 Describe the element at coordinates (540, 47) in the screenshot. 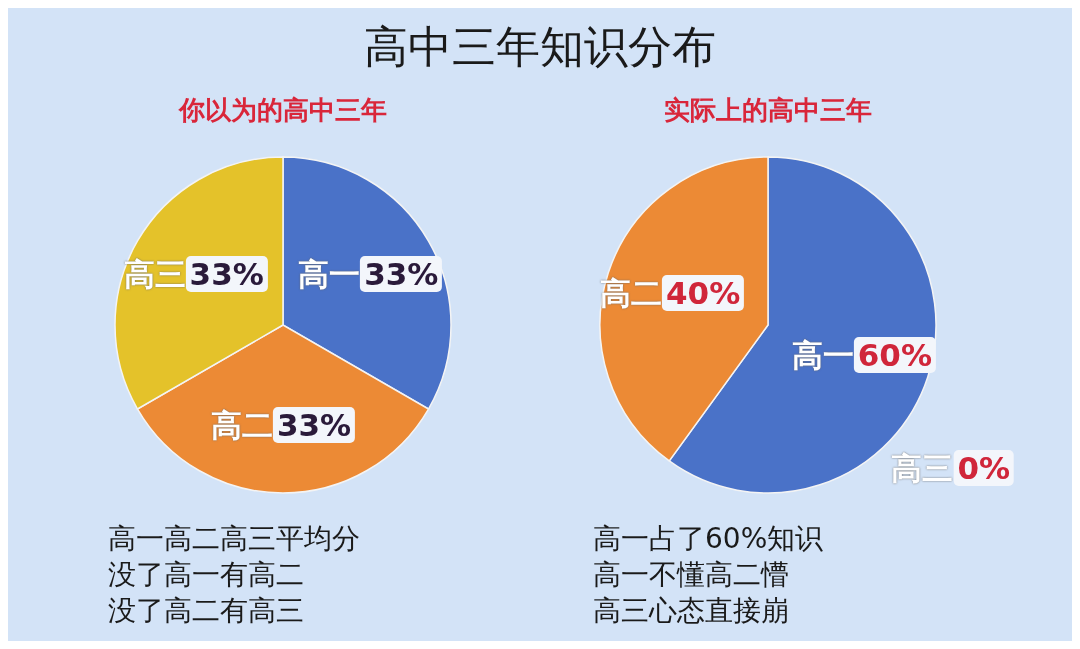

I see `text: 高中三年知识分布` at that location.